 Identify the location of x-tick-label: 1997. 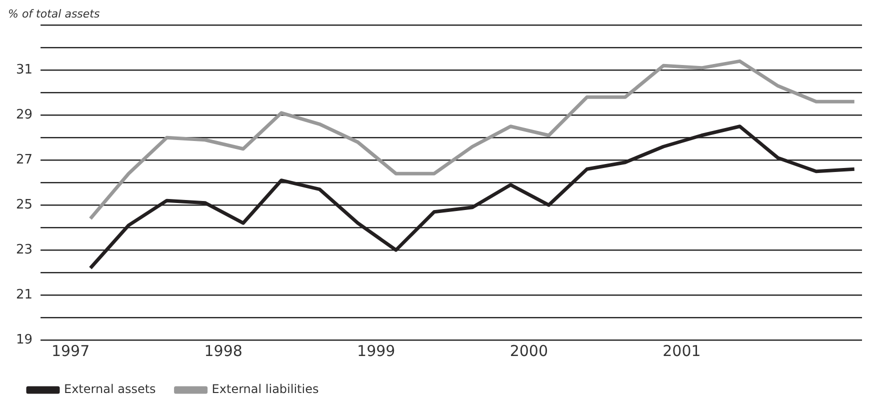
(70, 351).